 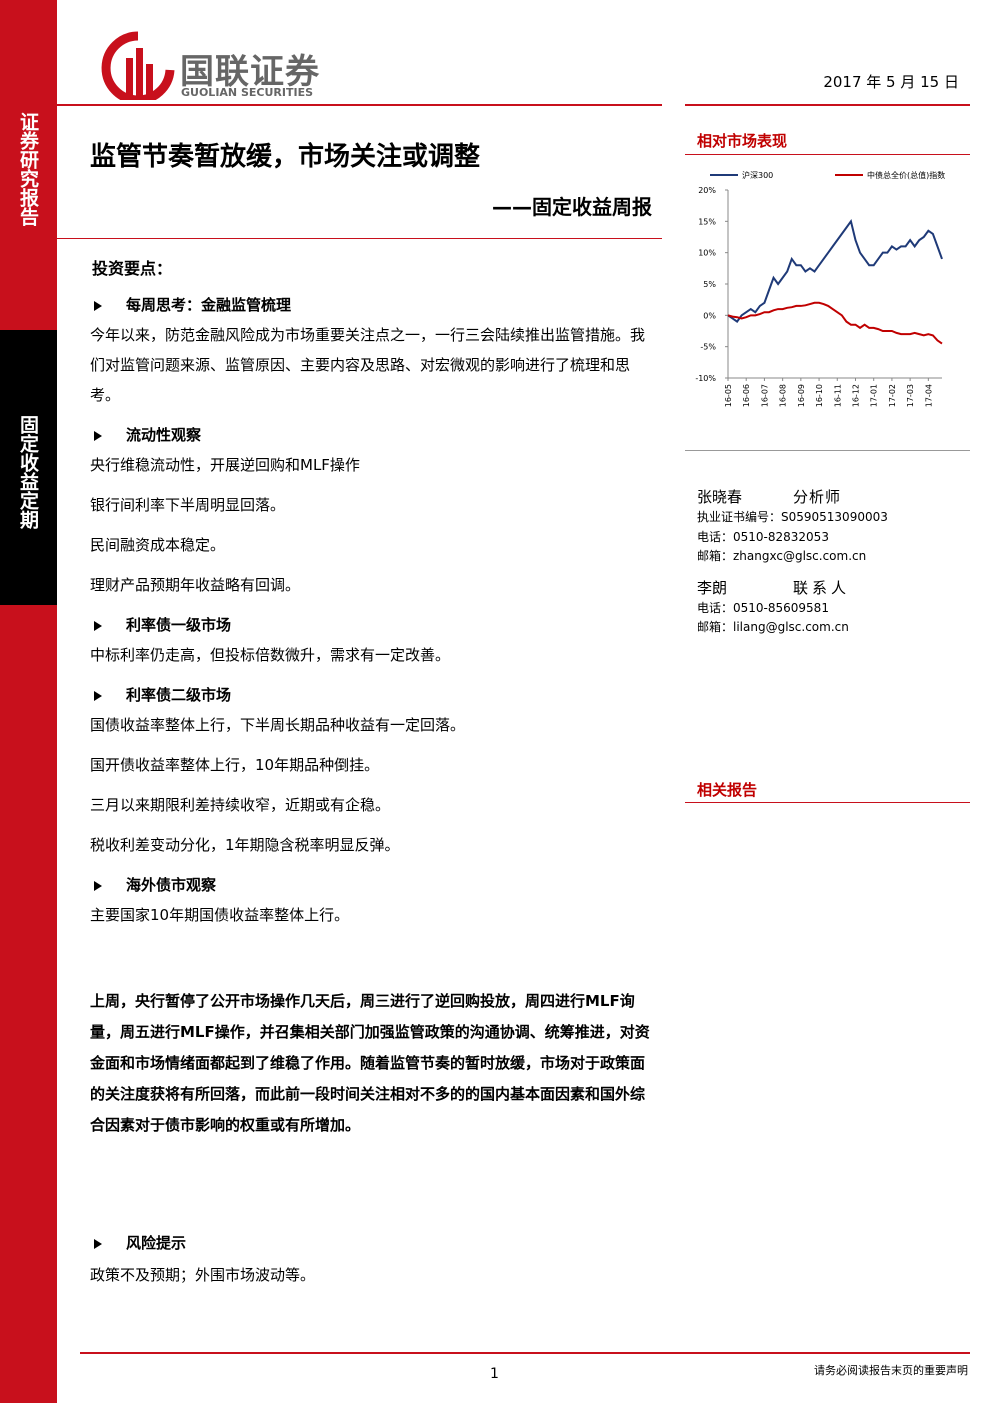 What do you see at coordinates (891, 82) in the screenshot?
I see `report-date: 2017 年 5 月 15 日` at bounding box center [891, 82].